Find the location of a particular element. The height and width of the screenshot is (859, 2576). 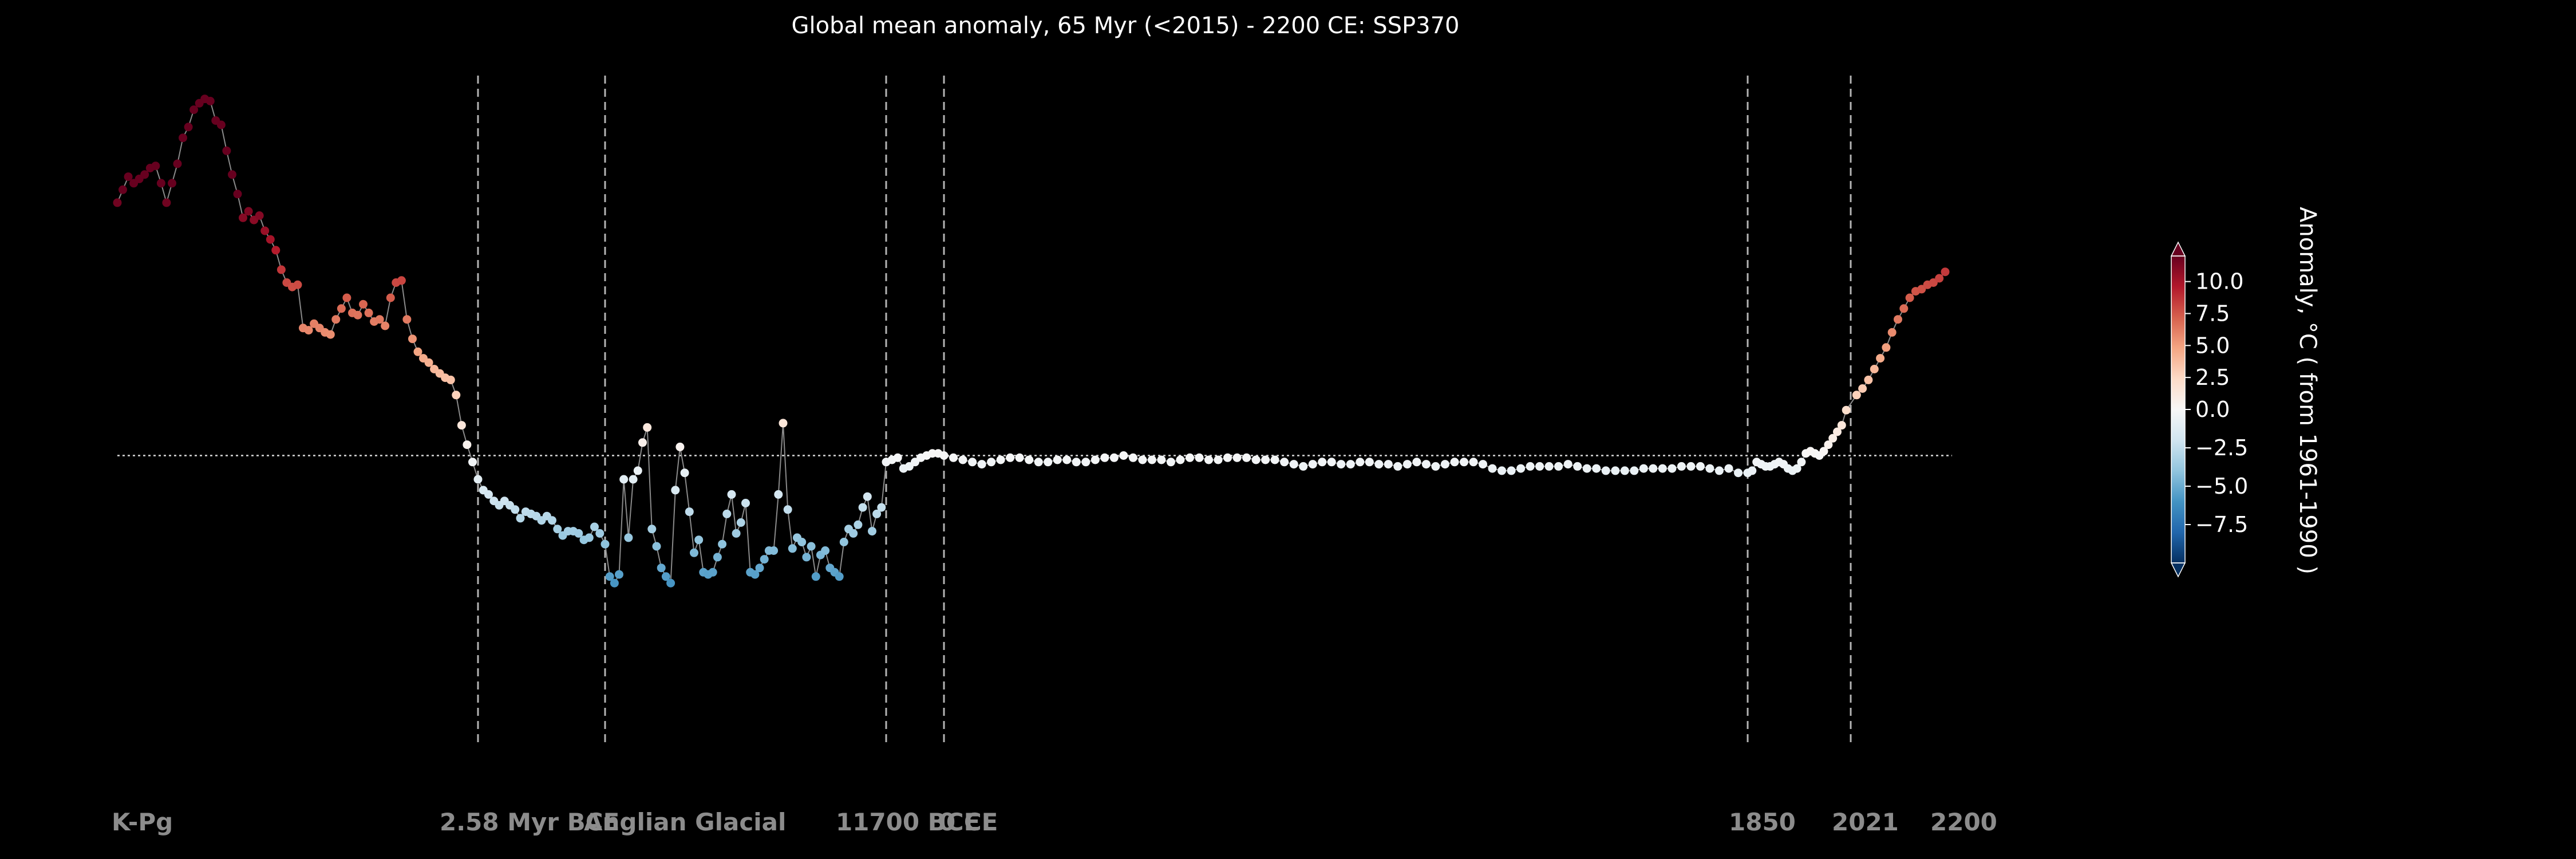

era-label: K-Pg is located at coordinates (142, 822).